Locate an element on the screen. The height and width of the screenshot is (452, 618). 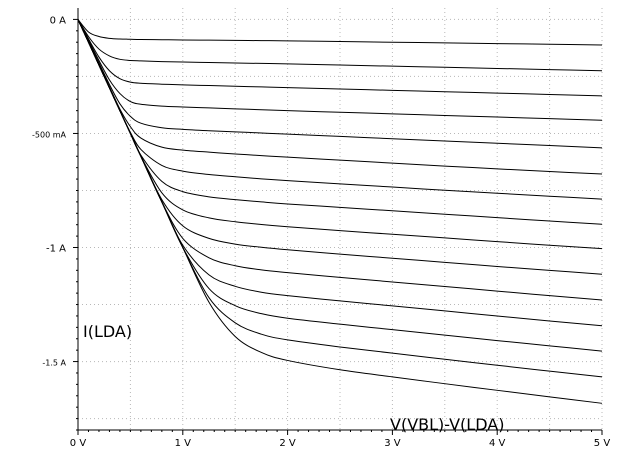
y-tick-label: -1 A is located at coordinates (56, 249).